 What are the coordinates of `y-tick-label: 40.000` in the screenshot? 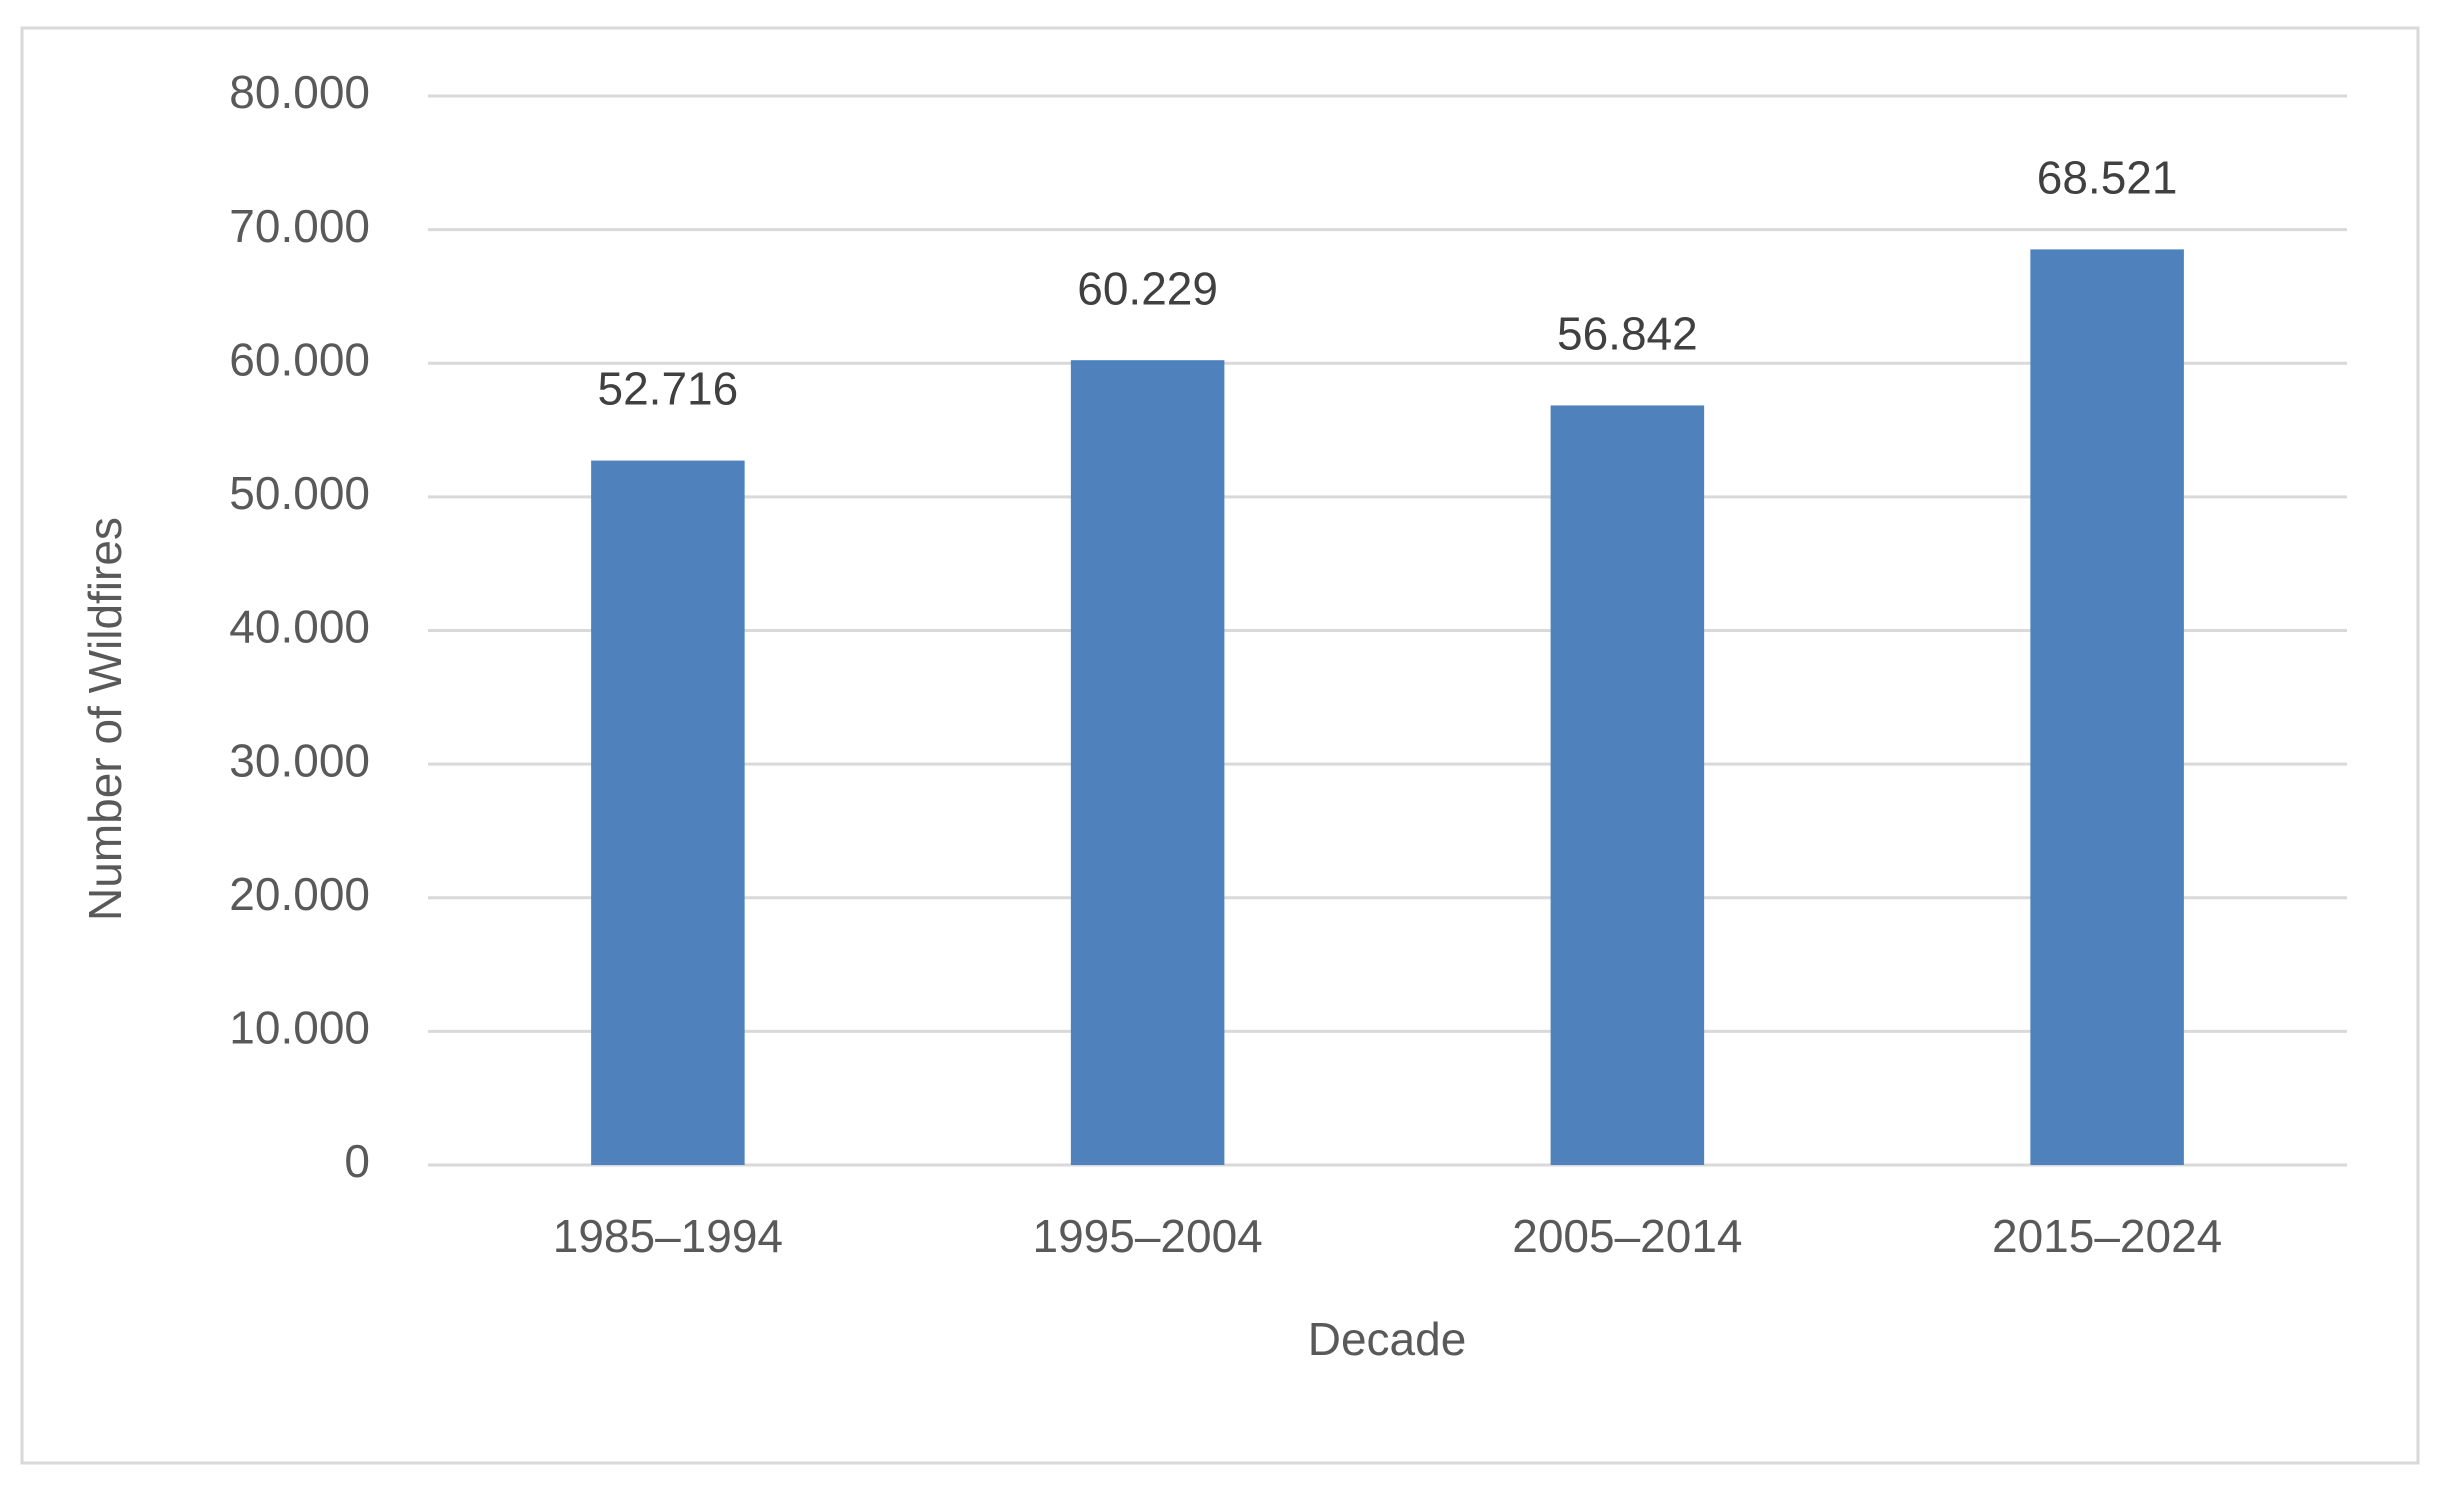 It's located at (299, 627).